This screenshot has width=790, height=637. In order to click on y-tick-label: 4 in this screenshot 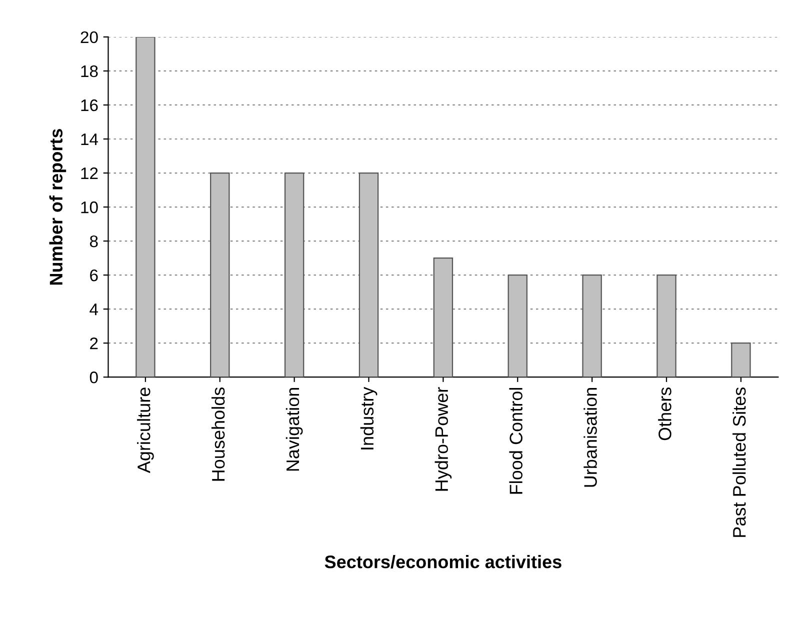, I will do `click(94, 310)`.